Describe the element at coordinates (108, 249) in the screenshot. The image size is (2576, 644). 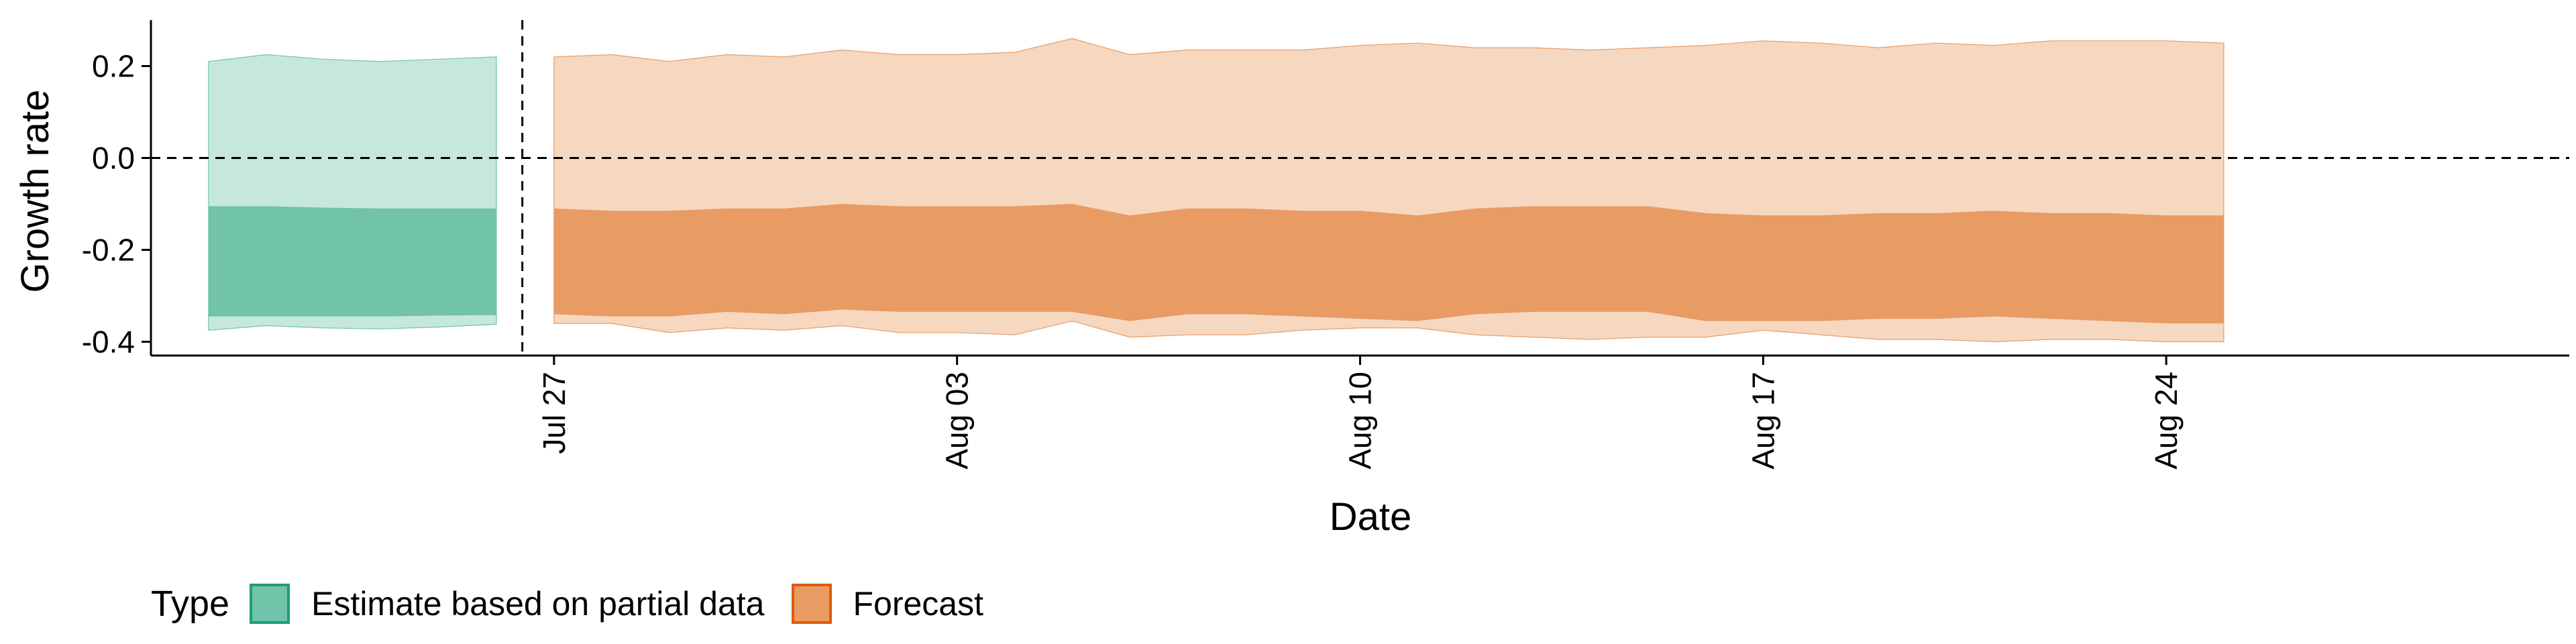
I see `y-tick-label: -0.2` at that location.